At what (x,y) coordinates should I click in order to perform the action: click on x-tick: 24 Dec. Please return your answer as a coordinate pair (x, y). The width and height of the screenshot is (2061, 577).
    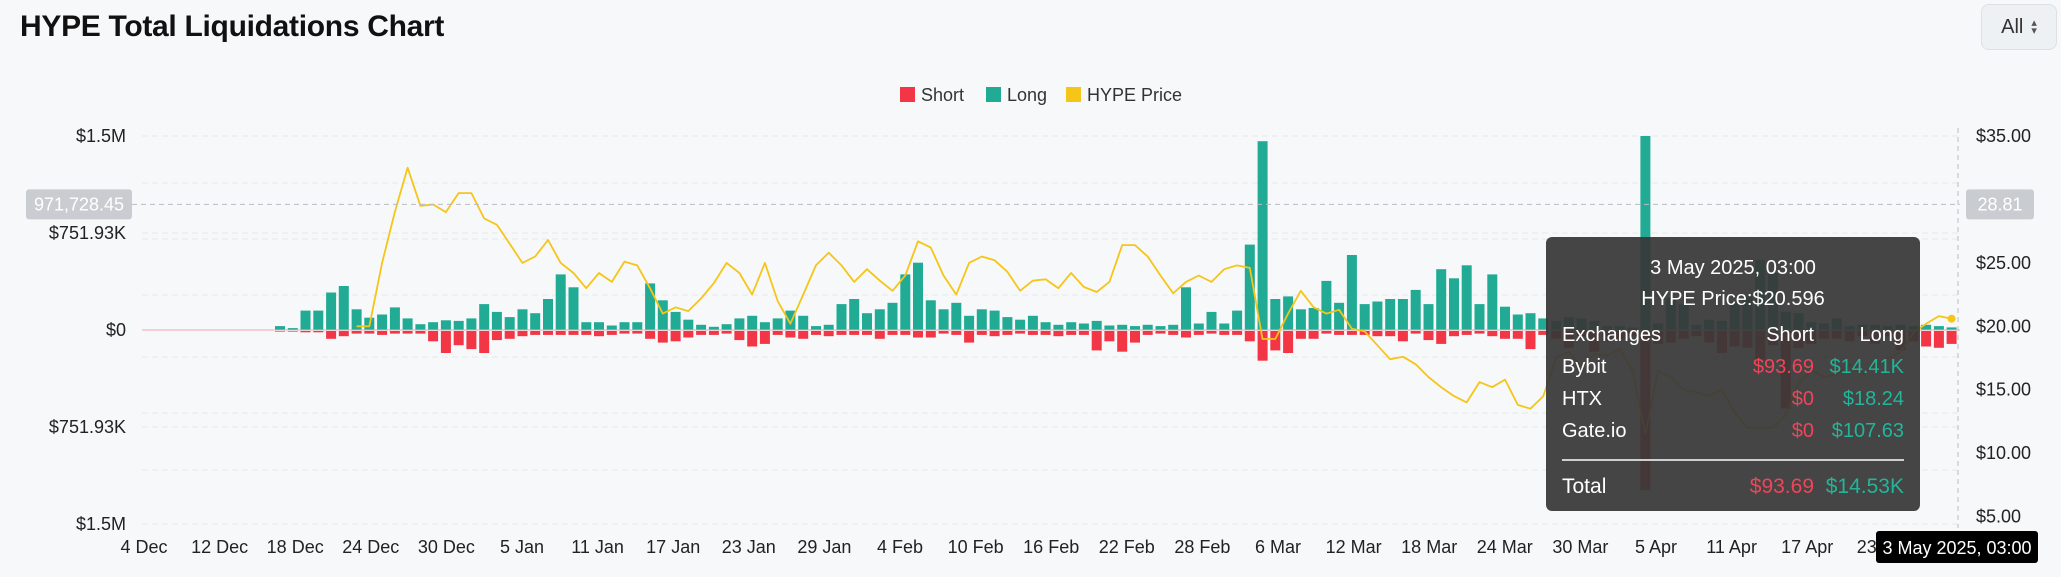
    Looking at the image, I should click on (370, 547).